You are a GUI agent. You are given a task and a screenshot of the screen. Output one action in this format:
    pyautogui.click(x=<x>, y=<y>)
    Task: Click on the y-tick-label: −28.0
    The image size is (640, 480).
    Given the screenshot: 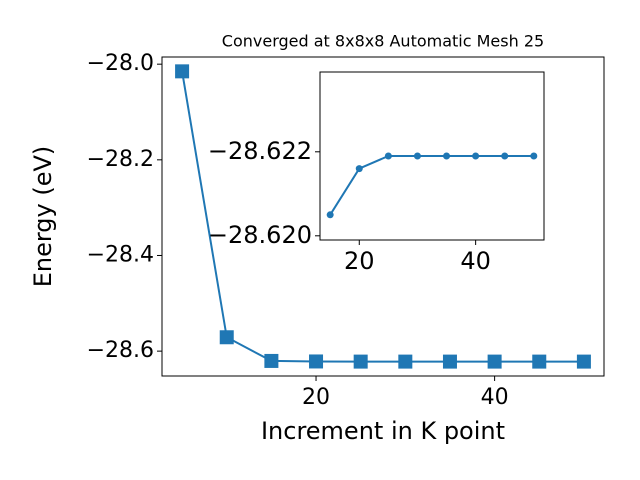 What is the action you would take?
    pyautogui.click(x=120, y=63)
    